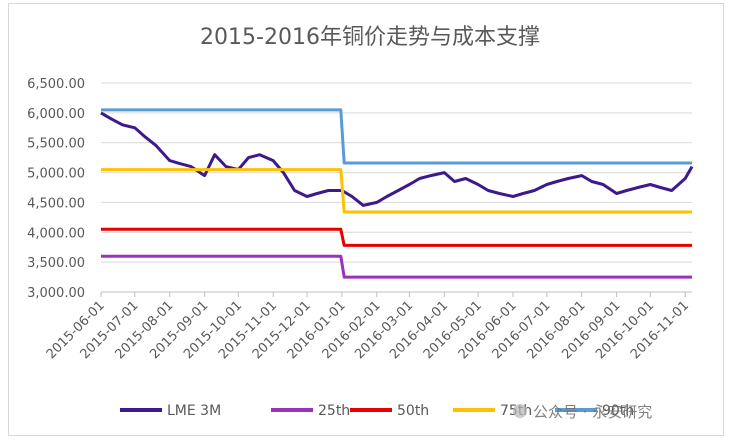 This screenshot has height=441, width=732. What do you see at coordinates (56, 144) in the screenshot?
I see `y-tick-label: 5,500.00` at bounding box center [56, 144].